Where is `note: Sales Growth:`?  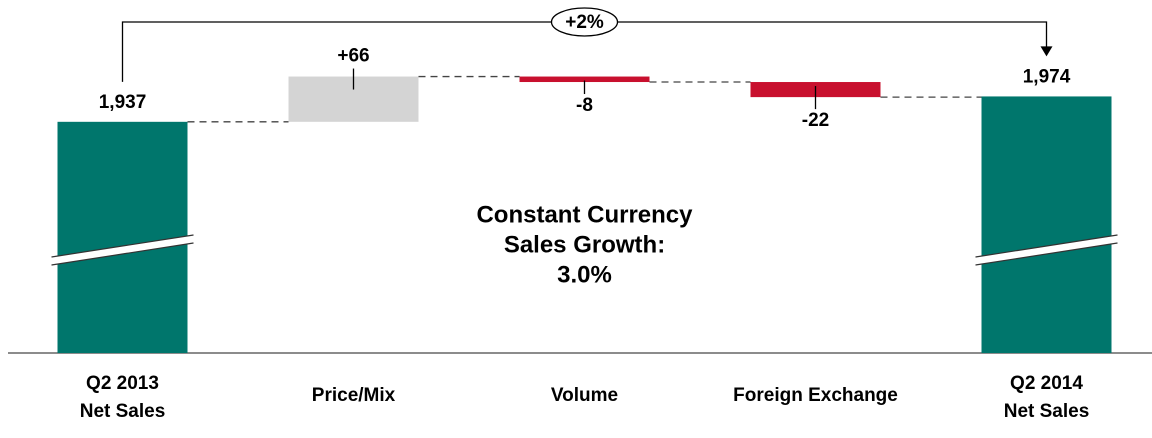 note: Sales Growth: is located at coordinates (584, 244).